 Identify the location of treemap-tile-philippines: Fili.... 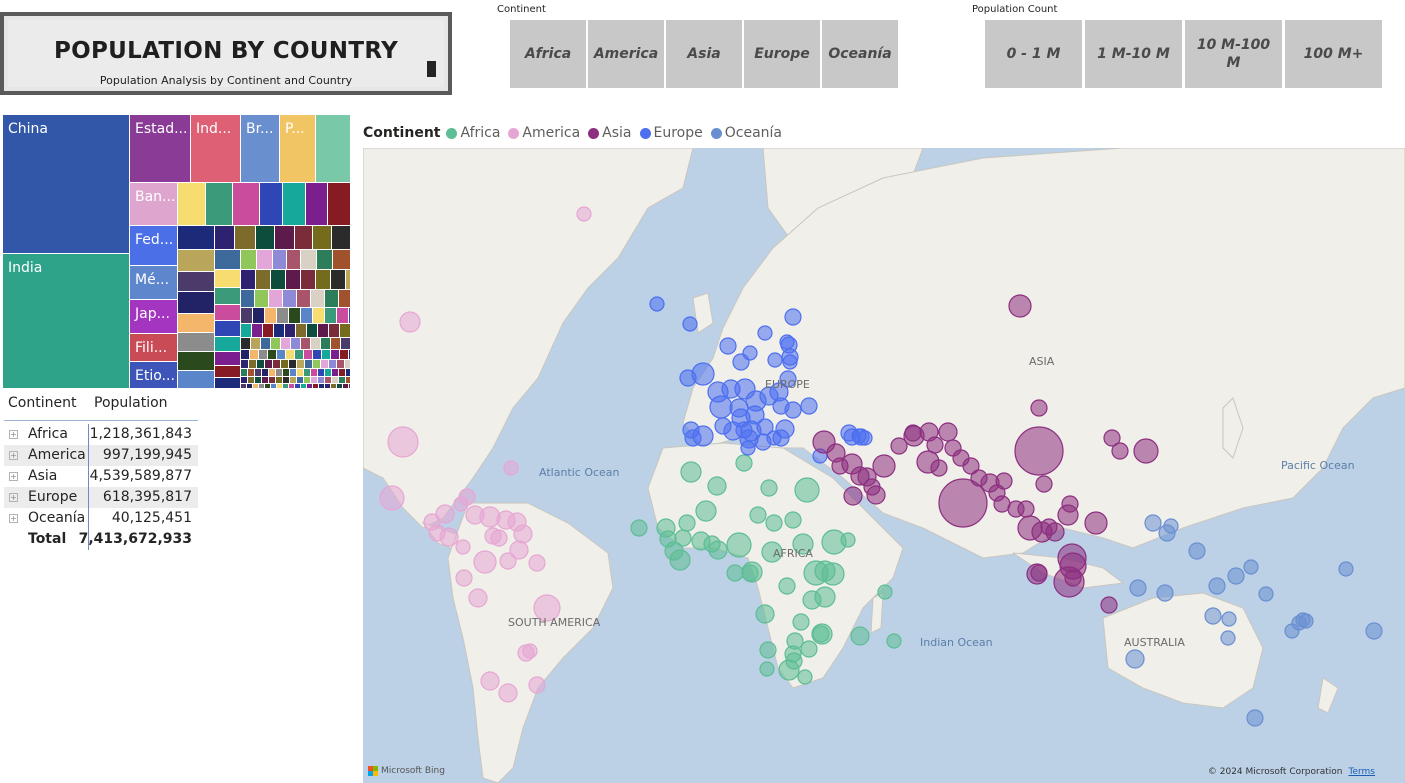
(154, 348).